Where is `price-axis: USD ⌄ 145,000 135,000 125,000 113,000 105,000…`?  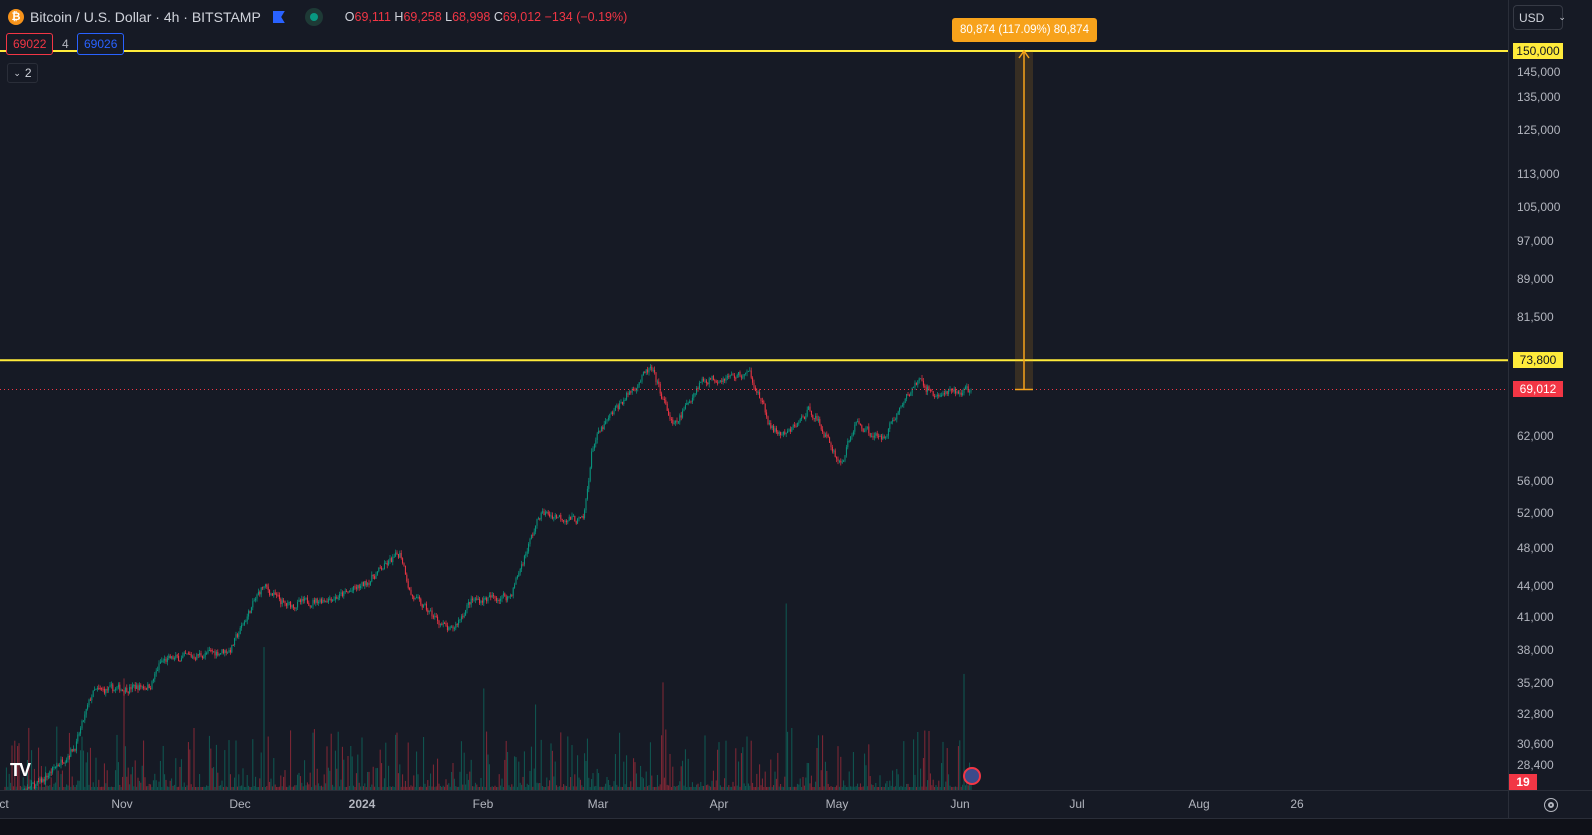
price-axis: USD ⌄ 145,000 135,000 125,000 113,000 105,000… is located at coordinates (1550, 395).